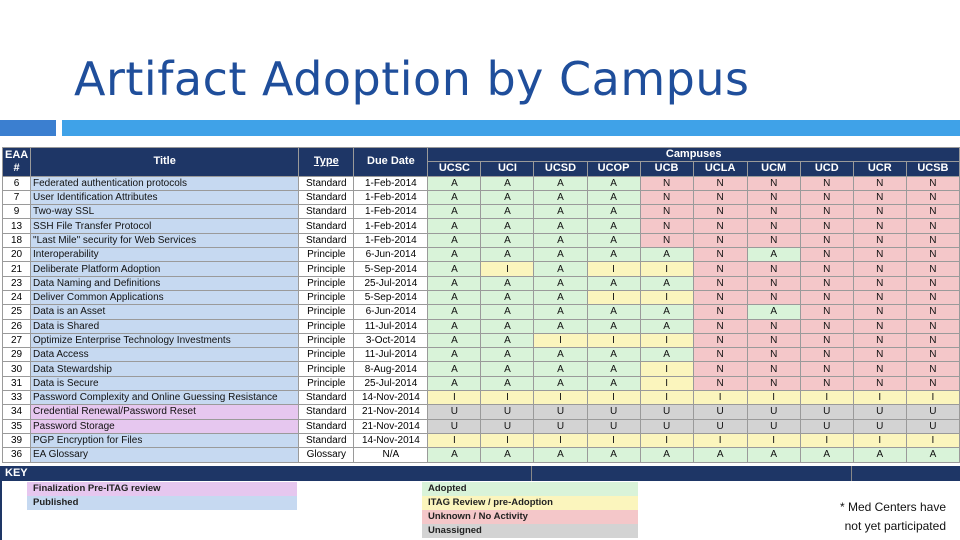 This screenshot has width=960, height=540. What do you see at coordinates (560, 426) in the screenshot?
I see `status-cell-ucsd: U` at bounding box center [560, 426].